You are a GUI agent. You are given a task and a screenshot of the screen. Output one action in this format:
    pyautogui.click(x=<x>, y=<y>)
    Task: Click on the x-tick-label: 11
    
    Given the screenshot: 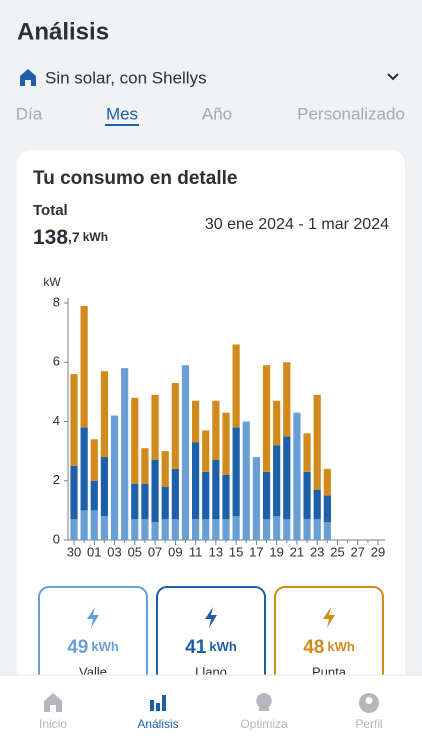 What is the action you would take?
    pyautogui.click(x=196, y=551)
    